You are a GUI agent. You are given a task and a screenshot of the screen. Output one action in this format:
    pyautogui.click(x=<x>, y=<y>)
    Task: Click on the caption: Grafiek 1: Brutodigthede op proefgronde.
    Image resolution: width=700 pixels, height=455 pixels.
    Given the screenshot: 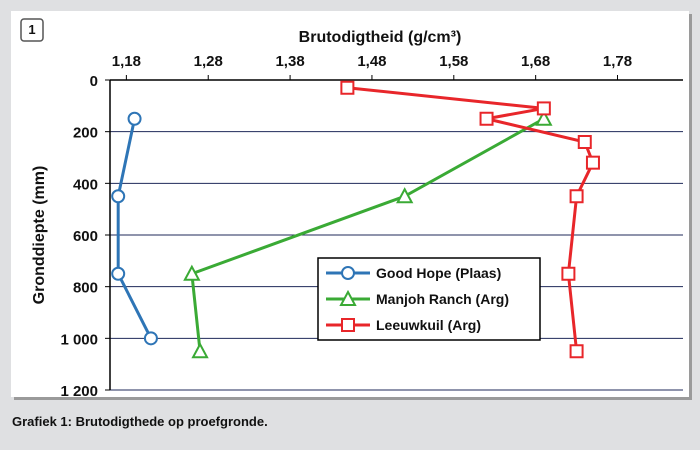 What is the action you would take?
    pyautogui.click(x=140, y=421)
    